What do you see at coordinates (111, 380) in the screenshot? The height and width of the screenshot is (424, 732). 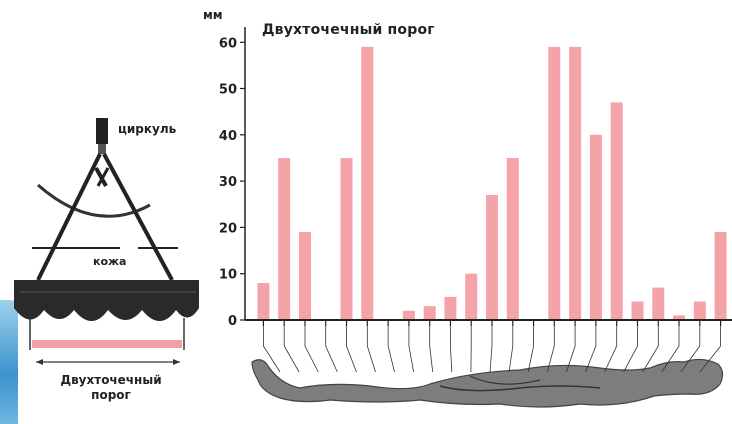 I see `threshold-label-line1: Двухточечный` at bounding box center [111, 380].